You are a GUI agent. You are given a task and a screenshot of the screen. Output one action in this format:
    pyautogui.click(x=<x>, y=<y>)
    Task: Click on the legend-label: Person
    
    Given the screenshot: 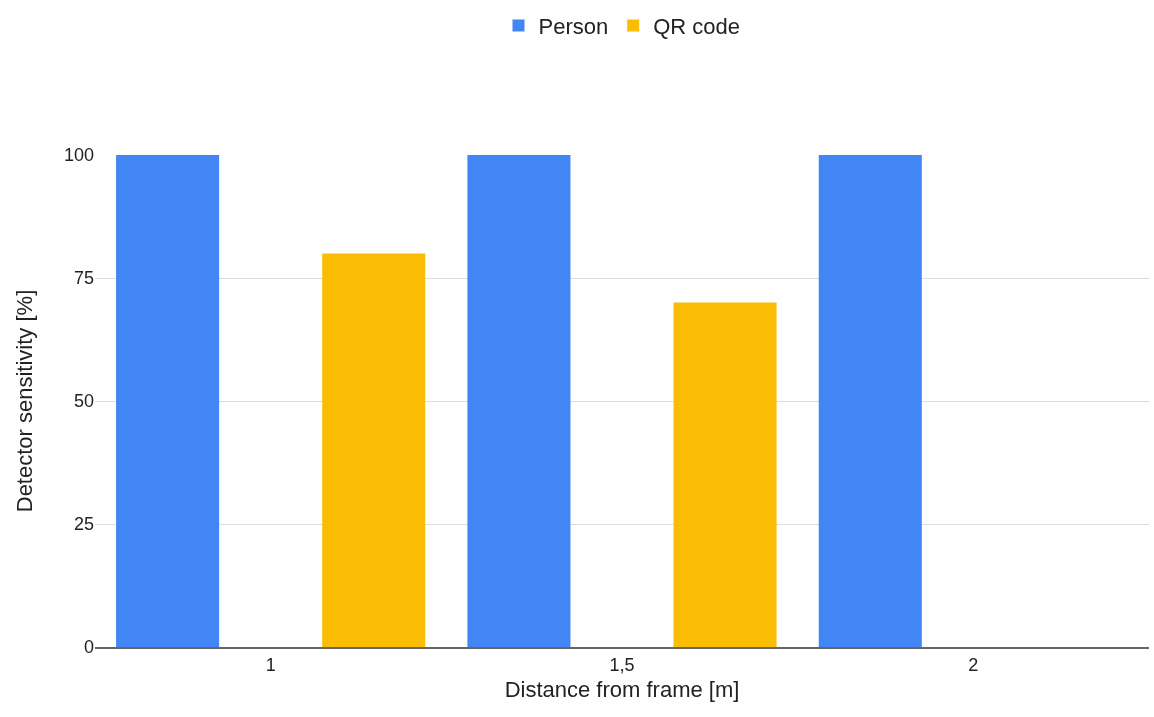 What is the action you would take?
    pyautogui.click(x=573, y=27)
    